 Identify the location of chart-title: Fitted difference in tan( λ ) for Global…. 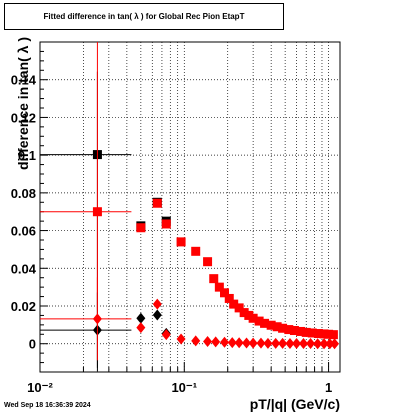
(144, 16).